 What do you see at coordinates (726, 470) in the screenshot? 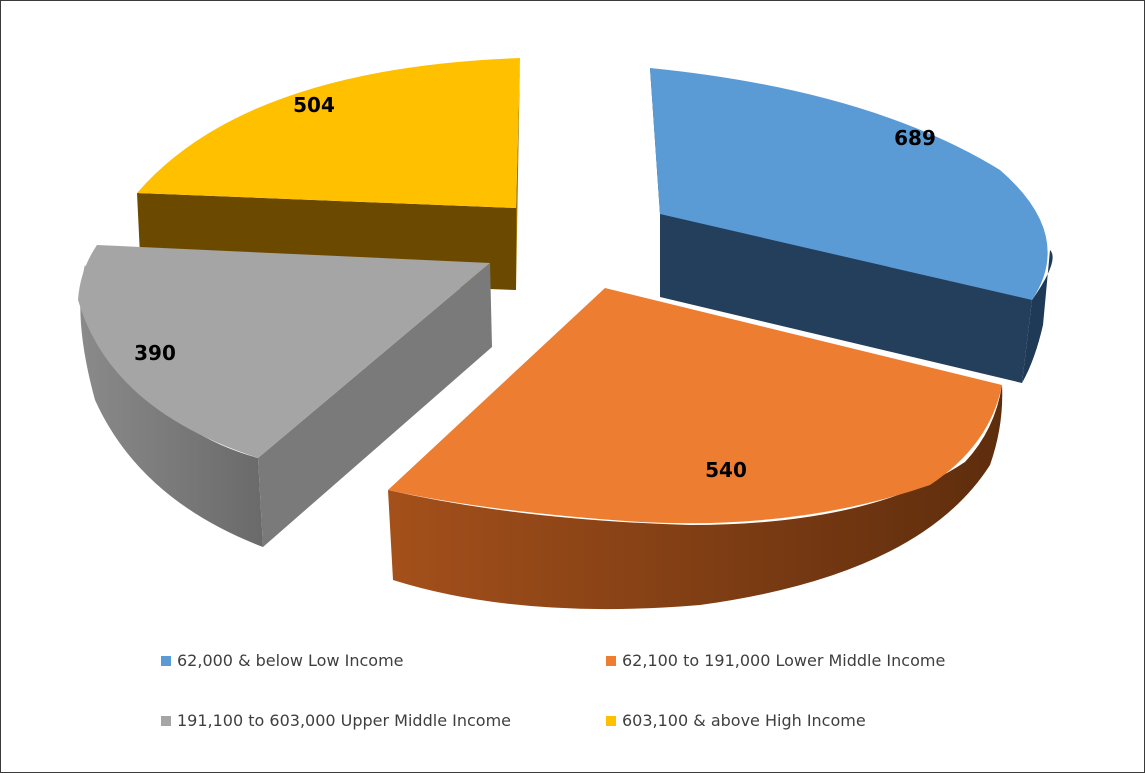
I see `data-label-lower-middle-income: 540` at bounding box center [726, 470].